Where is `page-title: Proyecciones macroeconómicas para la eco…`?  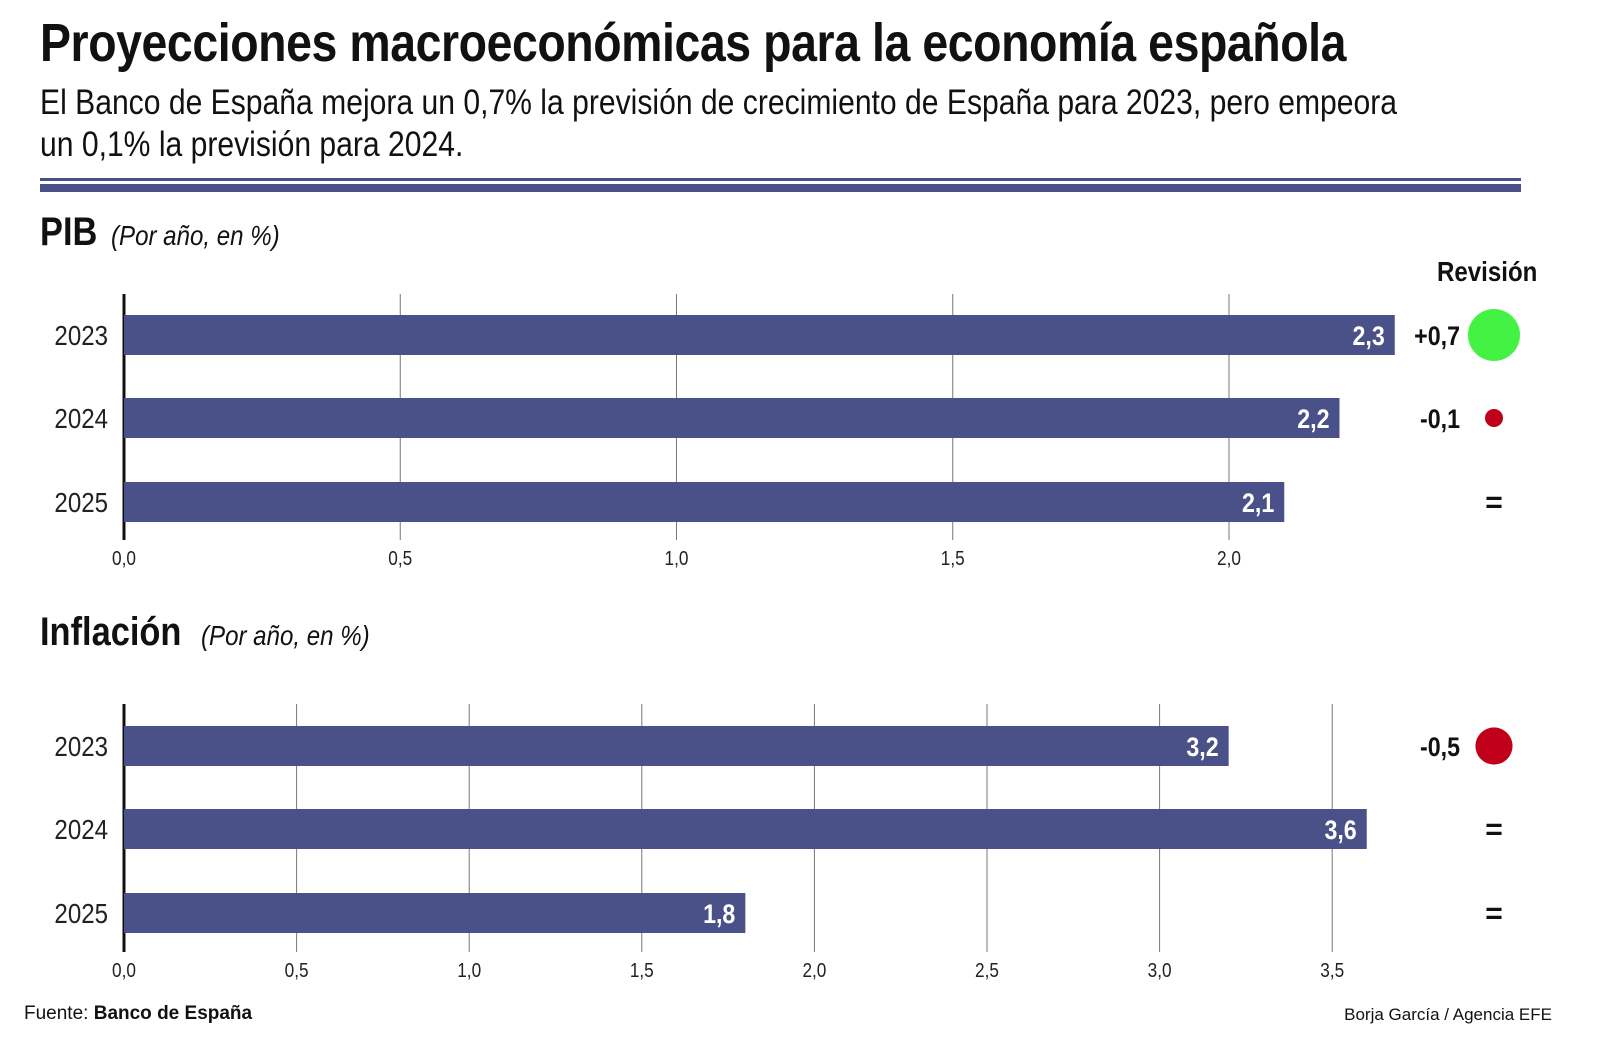 page-title: Proyecciones macroeconómicas para la eco… is located at coordinates (693, 43).